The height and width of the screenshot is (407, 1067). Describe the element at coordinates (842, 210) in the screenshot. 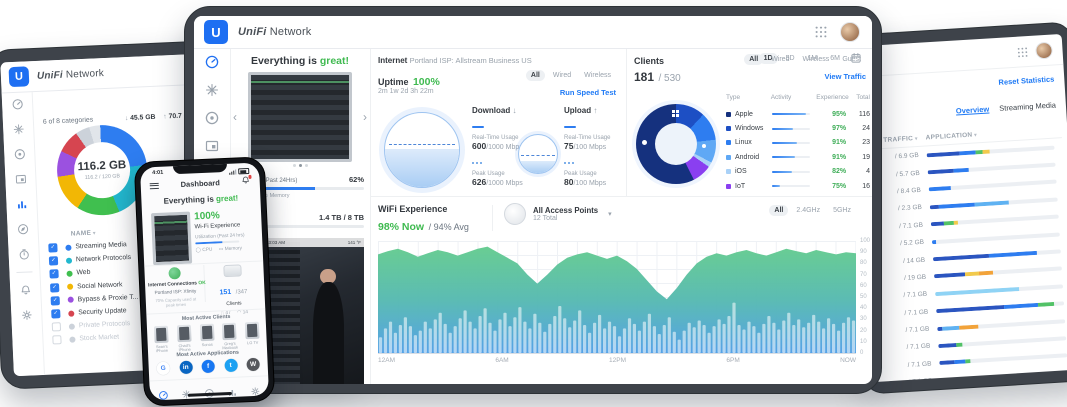

I see `wifi-band-tab: 5GHz` at that location.